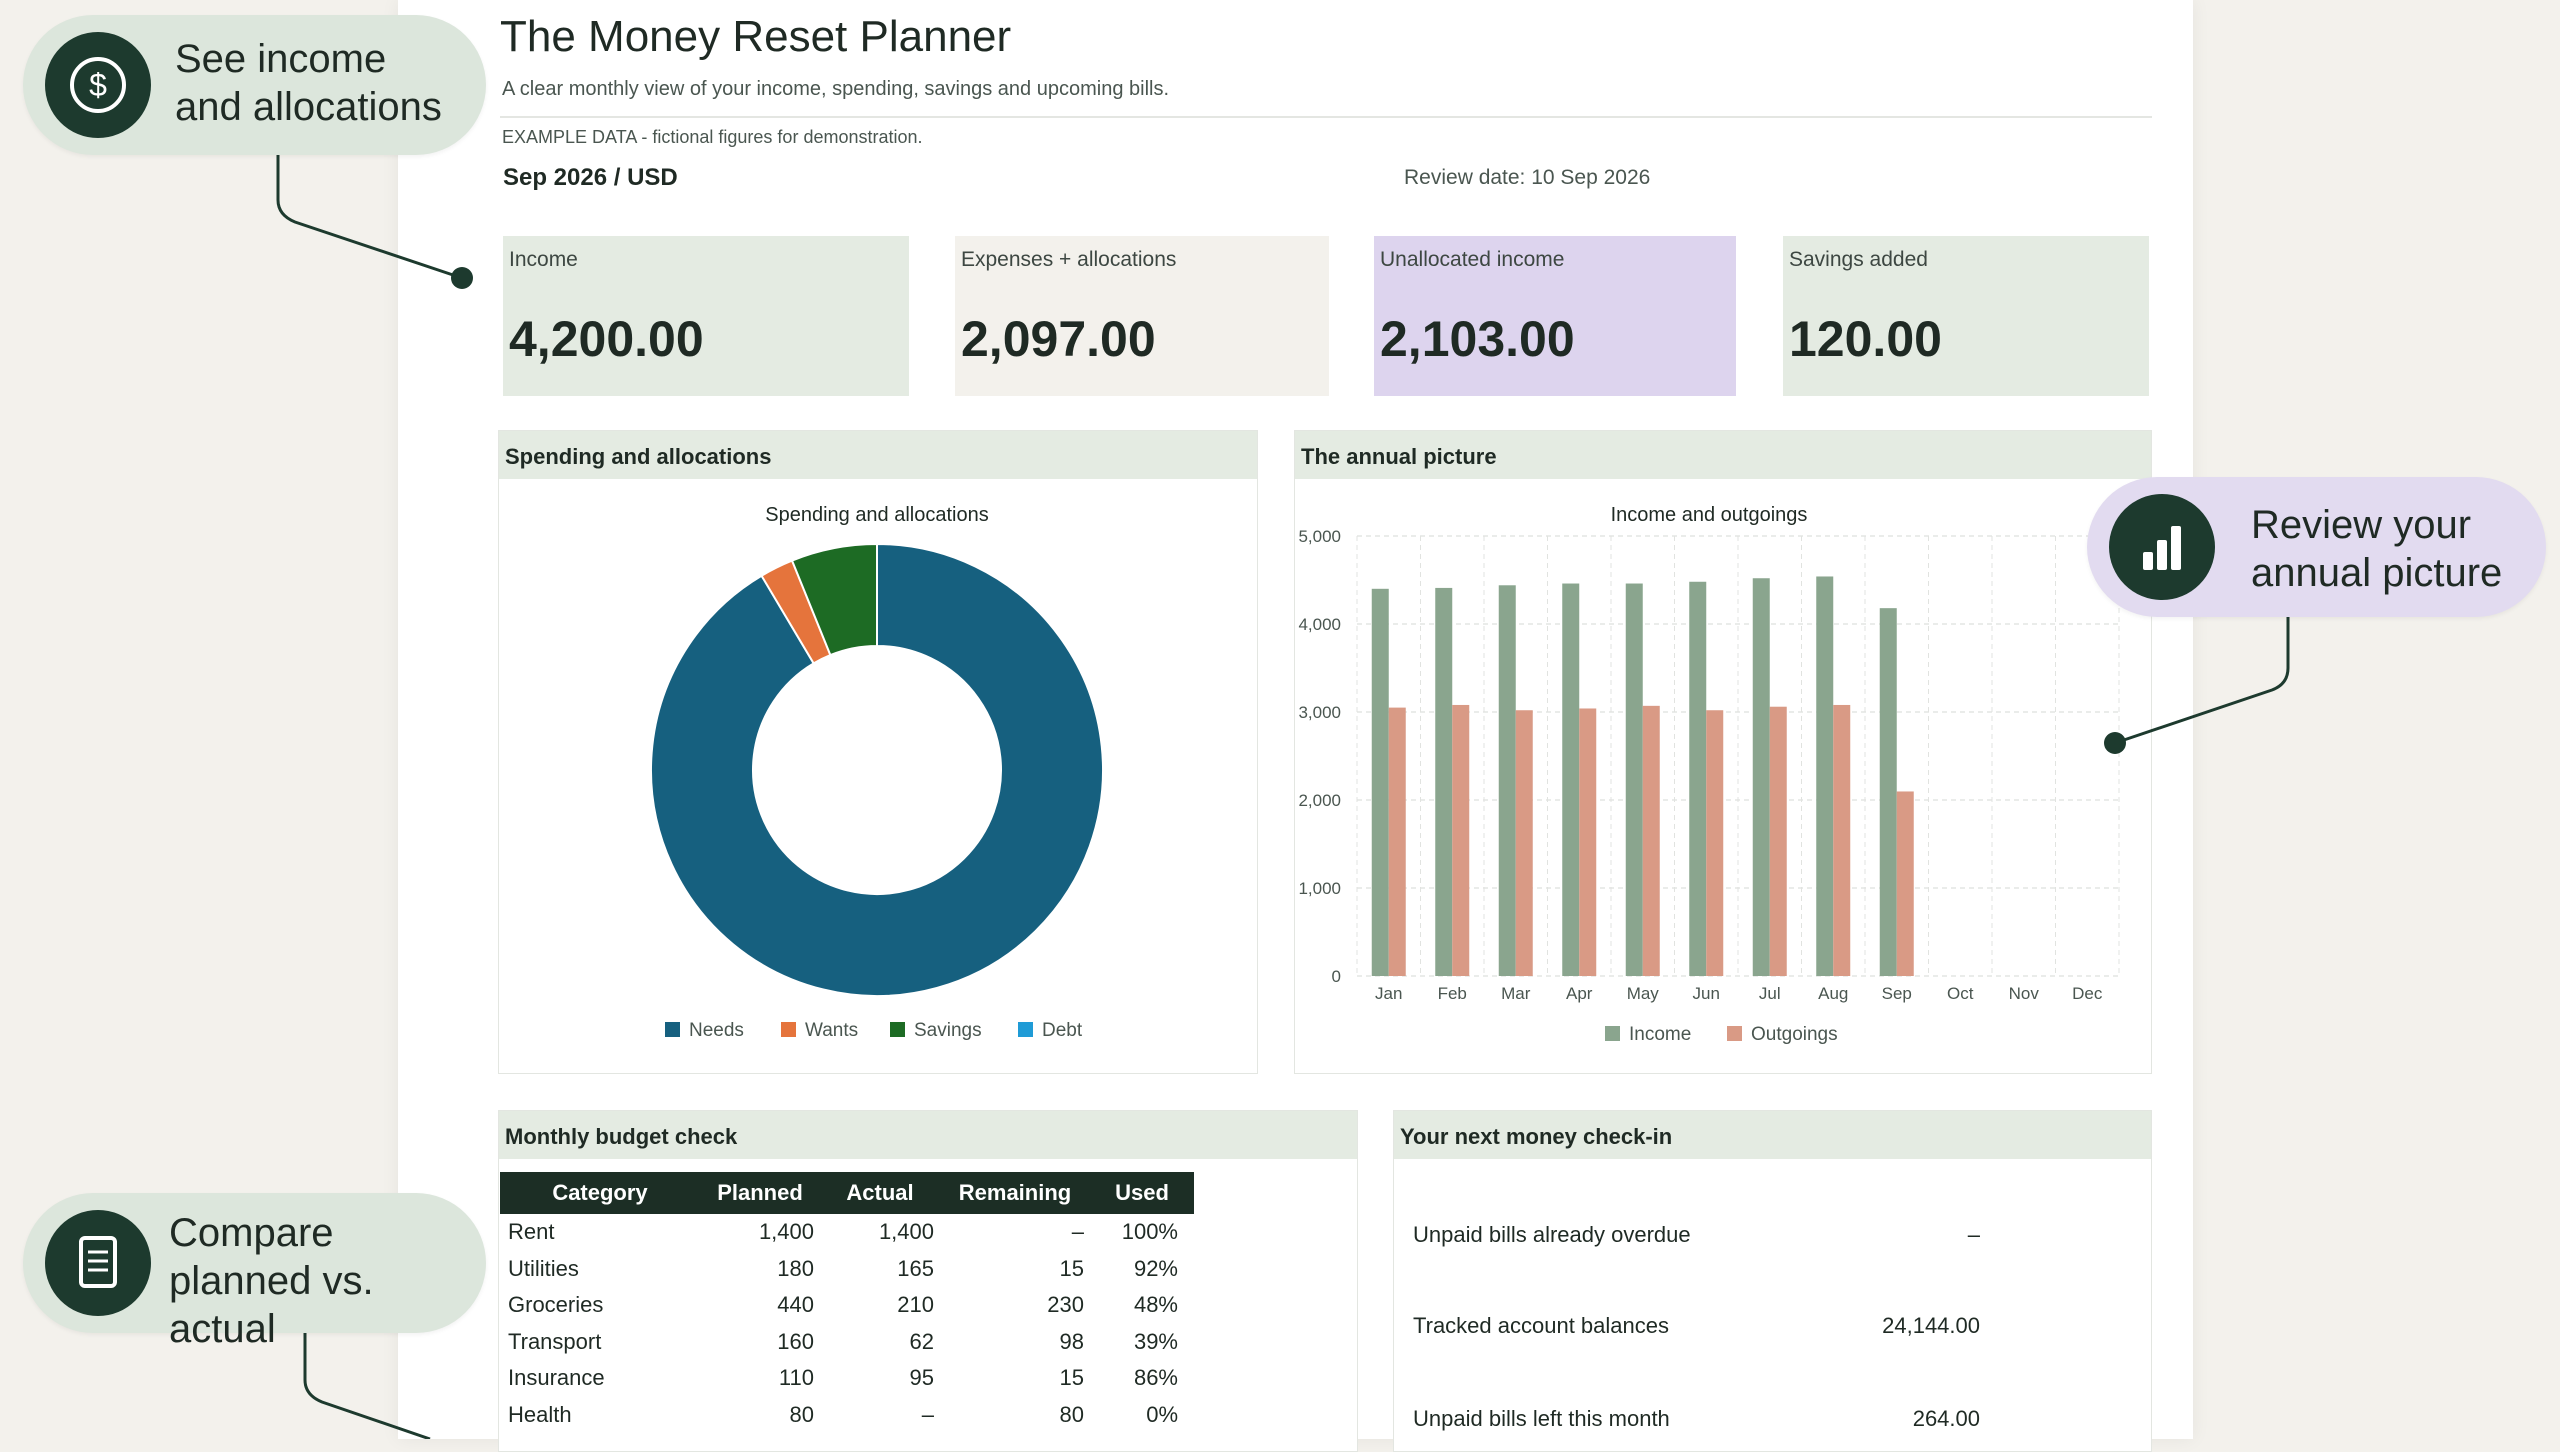 Image resolution: width=2560 pixels, height=1452 pixels. Describe the element at coordinates (877, 515) in the screenshot. I see `donut-title: Spending and allocations` at that location.